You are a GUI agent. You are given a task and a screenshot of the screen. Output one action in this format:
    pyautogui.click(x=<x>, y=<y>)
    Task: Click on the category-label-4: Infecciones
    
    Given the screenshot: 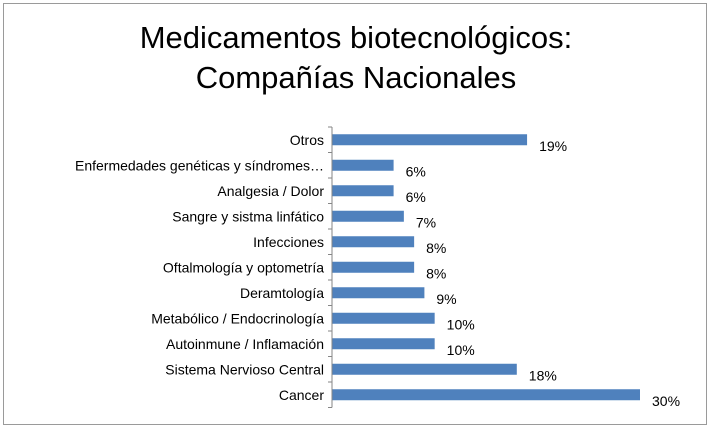 What is the action you would take?
    pyautogui.click(x=288, y=242)
    